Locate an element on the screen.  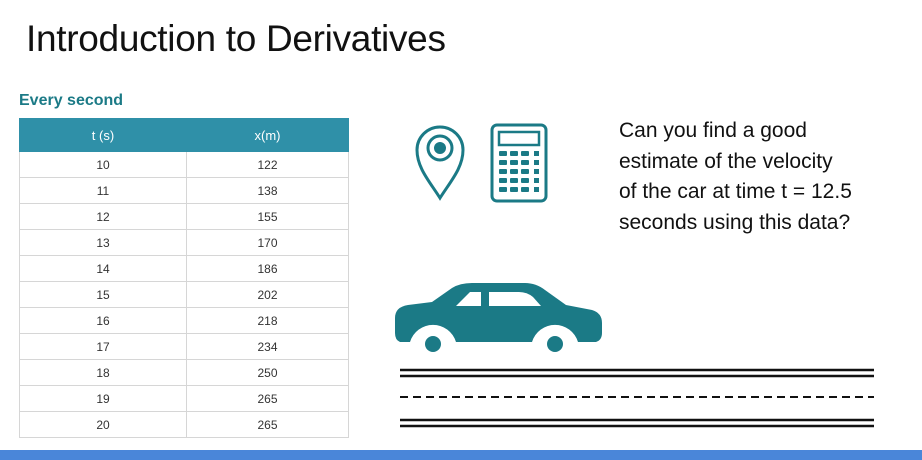
bottom-accent-bar is located at coordinates (461, 455).